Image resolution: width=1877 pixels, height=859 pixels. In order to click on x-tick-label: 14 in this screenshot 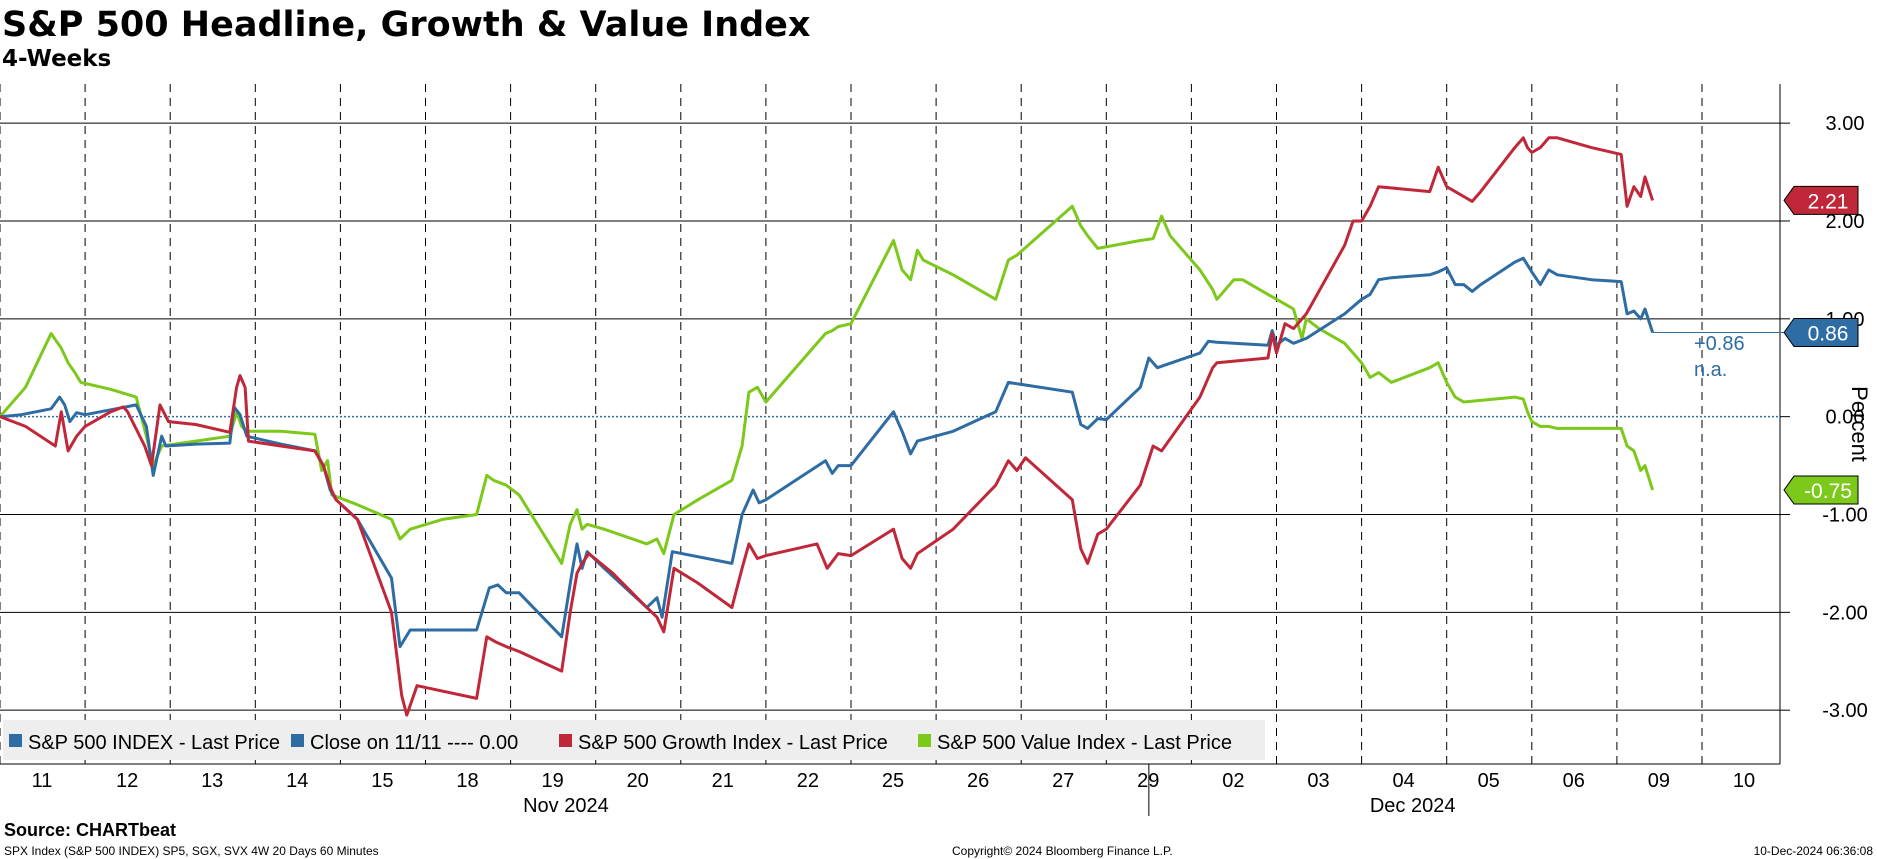, I will do `click(297, 781)`.